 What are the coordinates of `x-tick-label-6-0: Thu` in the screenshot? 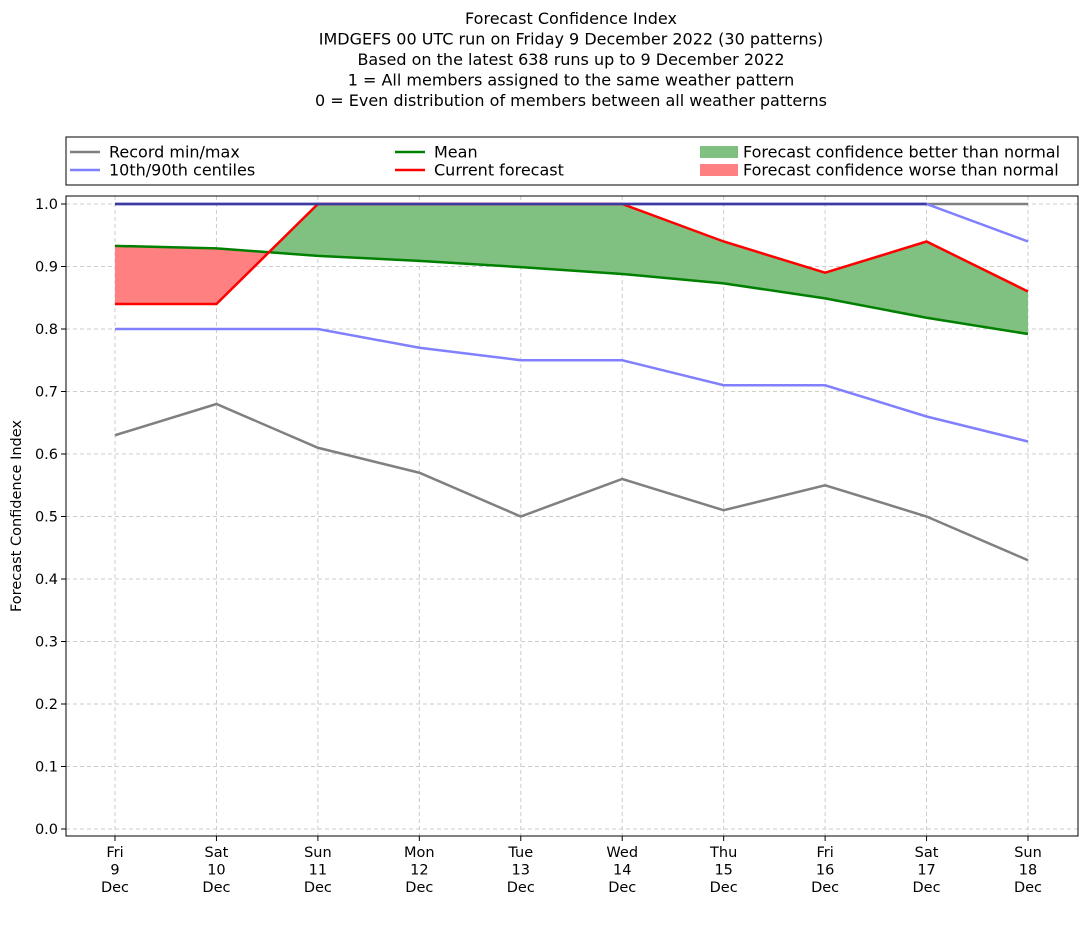 It's located at (723, 853).